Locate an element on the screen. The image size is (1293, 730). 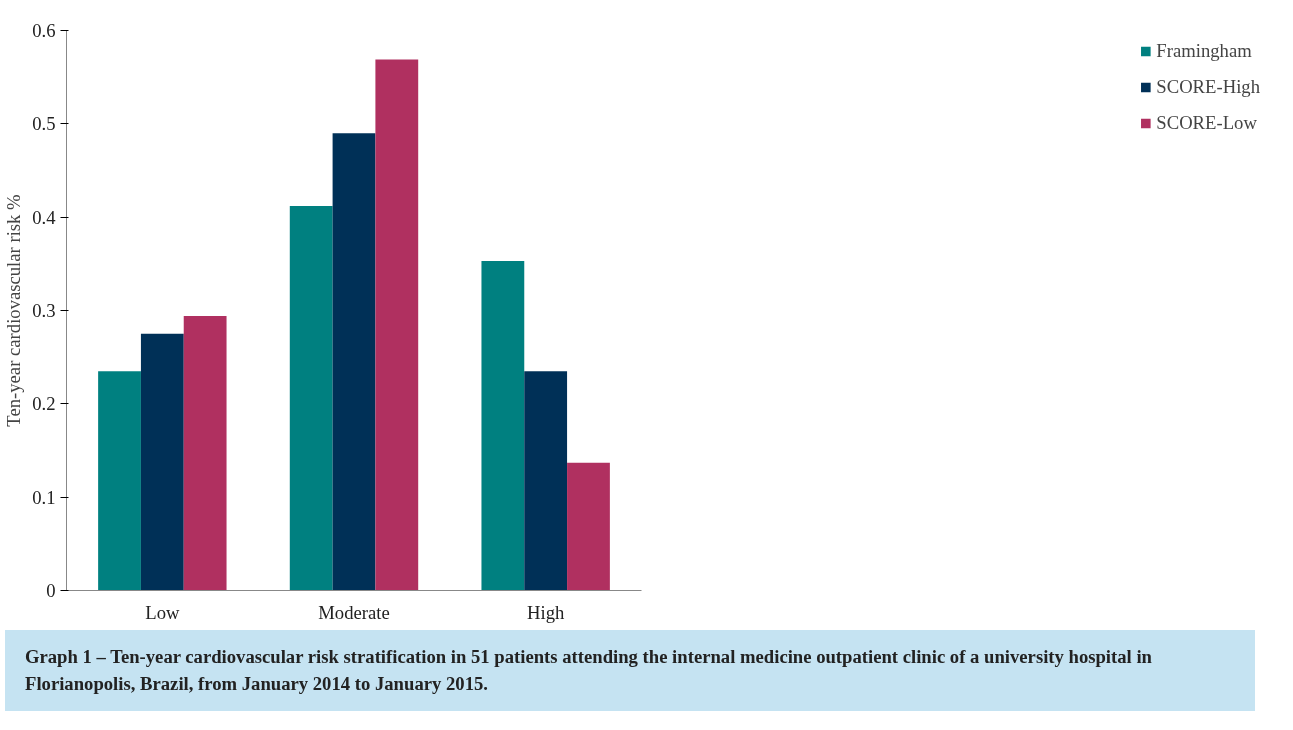
y-tick-label: 0.1 is located at coordinates (44, 497).